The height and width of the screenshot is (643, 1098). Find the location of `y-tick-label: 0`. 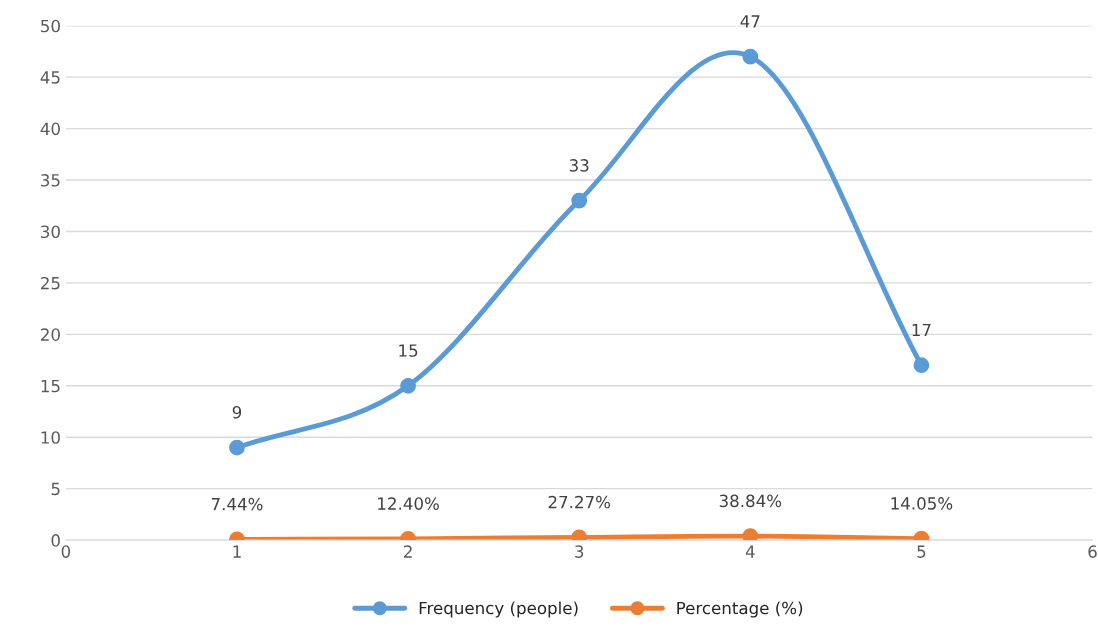

y-tick-label: 0 is located at coordinates (55, 540).